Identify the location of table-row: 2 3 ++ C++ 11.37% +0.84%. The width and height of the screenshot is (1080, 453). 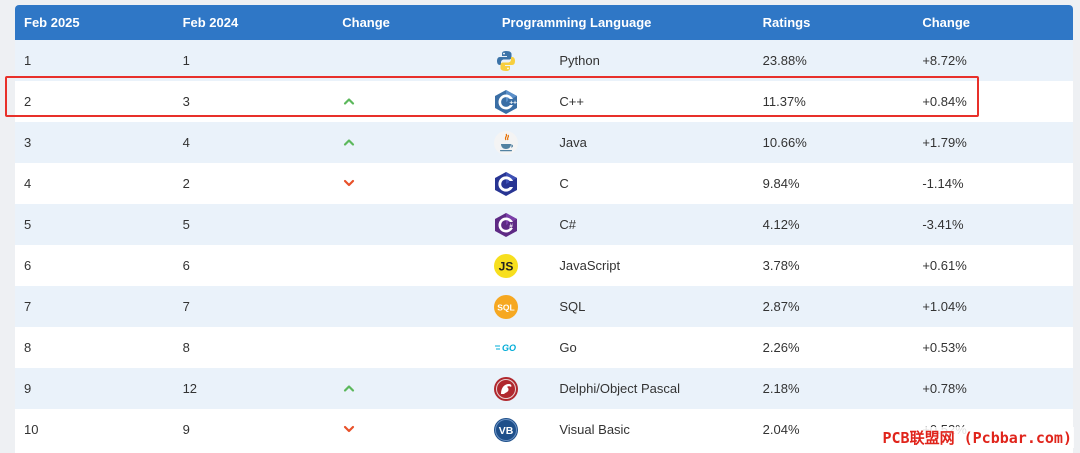
(544, 101).